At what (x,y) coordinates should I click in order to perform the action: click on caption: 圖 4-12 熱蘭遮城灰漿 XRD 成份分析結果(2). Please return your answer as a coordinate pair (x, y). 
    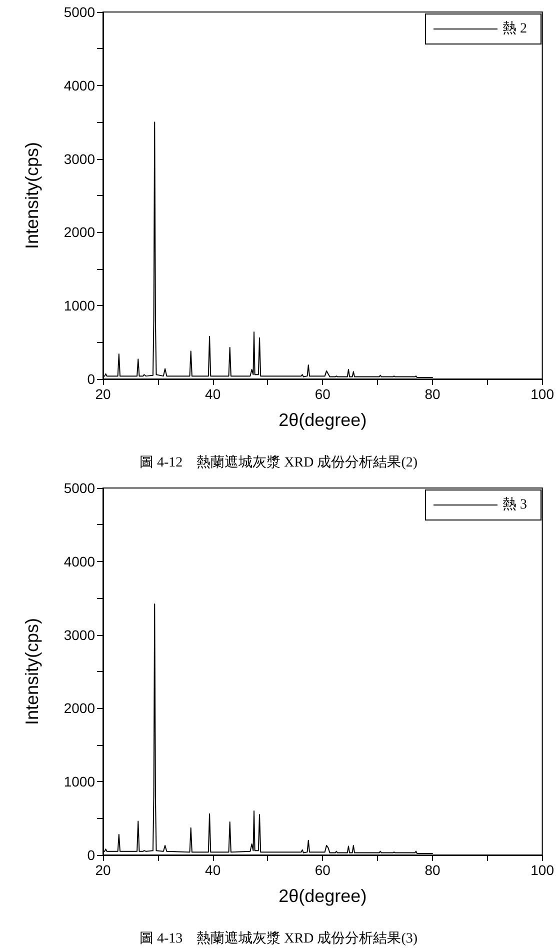
    Looking at the image, I should click on (278, 462).